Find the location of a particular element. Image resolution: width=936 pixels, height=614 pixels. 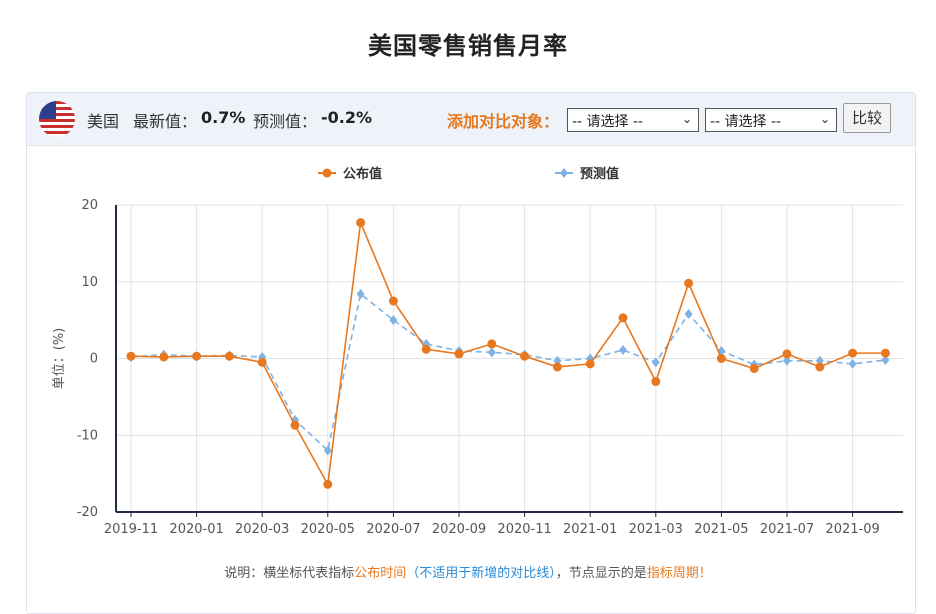

compare-select-2: -- 请选择 -- ⌄ is located at coordinates (771, 120).